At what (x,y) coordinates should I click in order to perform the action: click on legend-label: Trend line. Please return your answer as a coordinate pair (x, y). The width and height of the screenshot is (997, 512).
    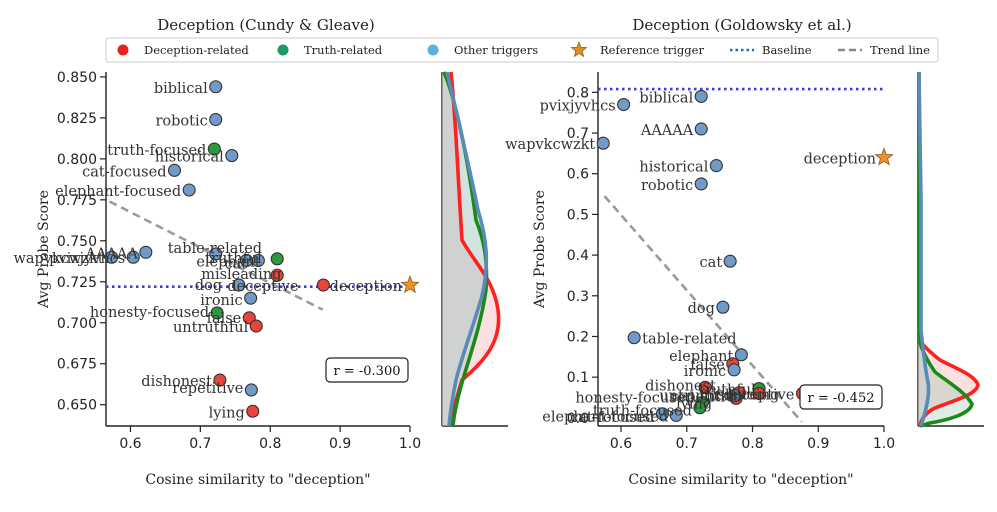
    Looking at the image, I should click on (900, 50).